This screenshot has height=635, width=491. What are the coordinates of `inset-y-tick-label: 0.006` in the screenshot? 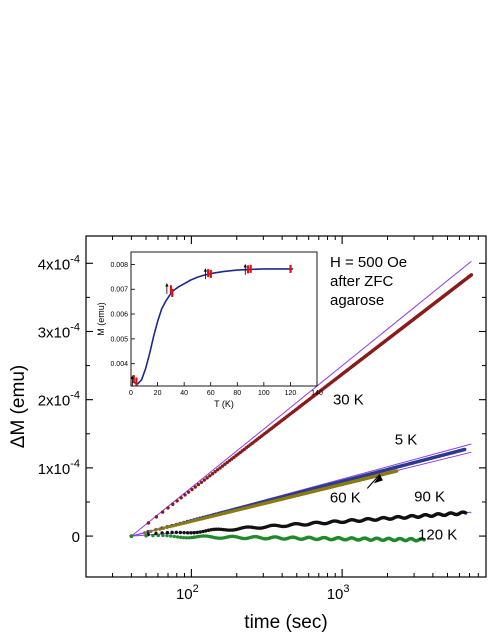 It's located at (119, 315).